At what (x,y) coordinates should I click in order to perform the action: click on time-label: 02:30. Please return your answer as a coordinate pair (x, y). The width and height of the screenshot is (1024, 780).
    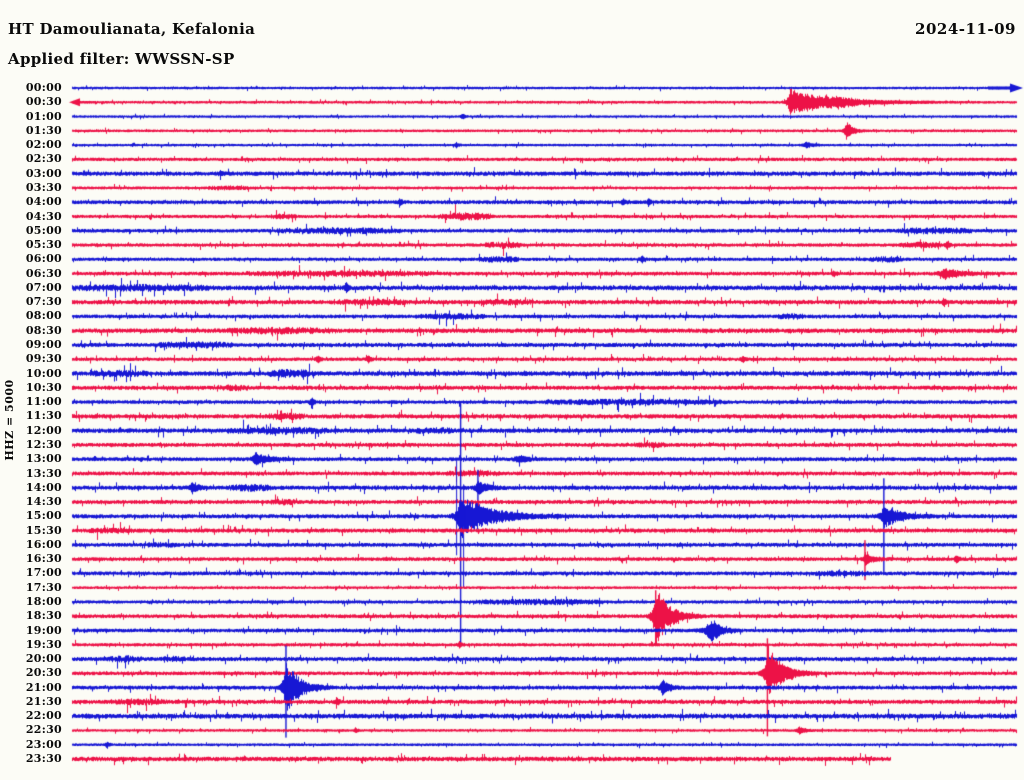
    Looking at the image, I should click on (43, 159).